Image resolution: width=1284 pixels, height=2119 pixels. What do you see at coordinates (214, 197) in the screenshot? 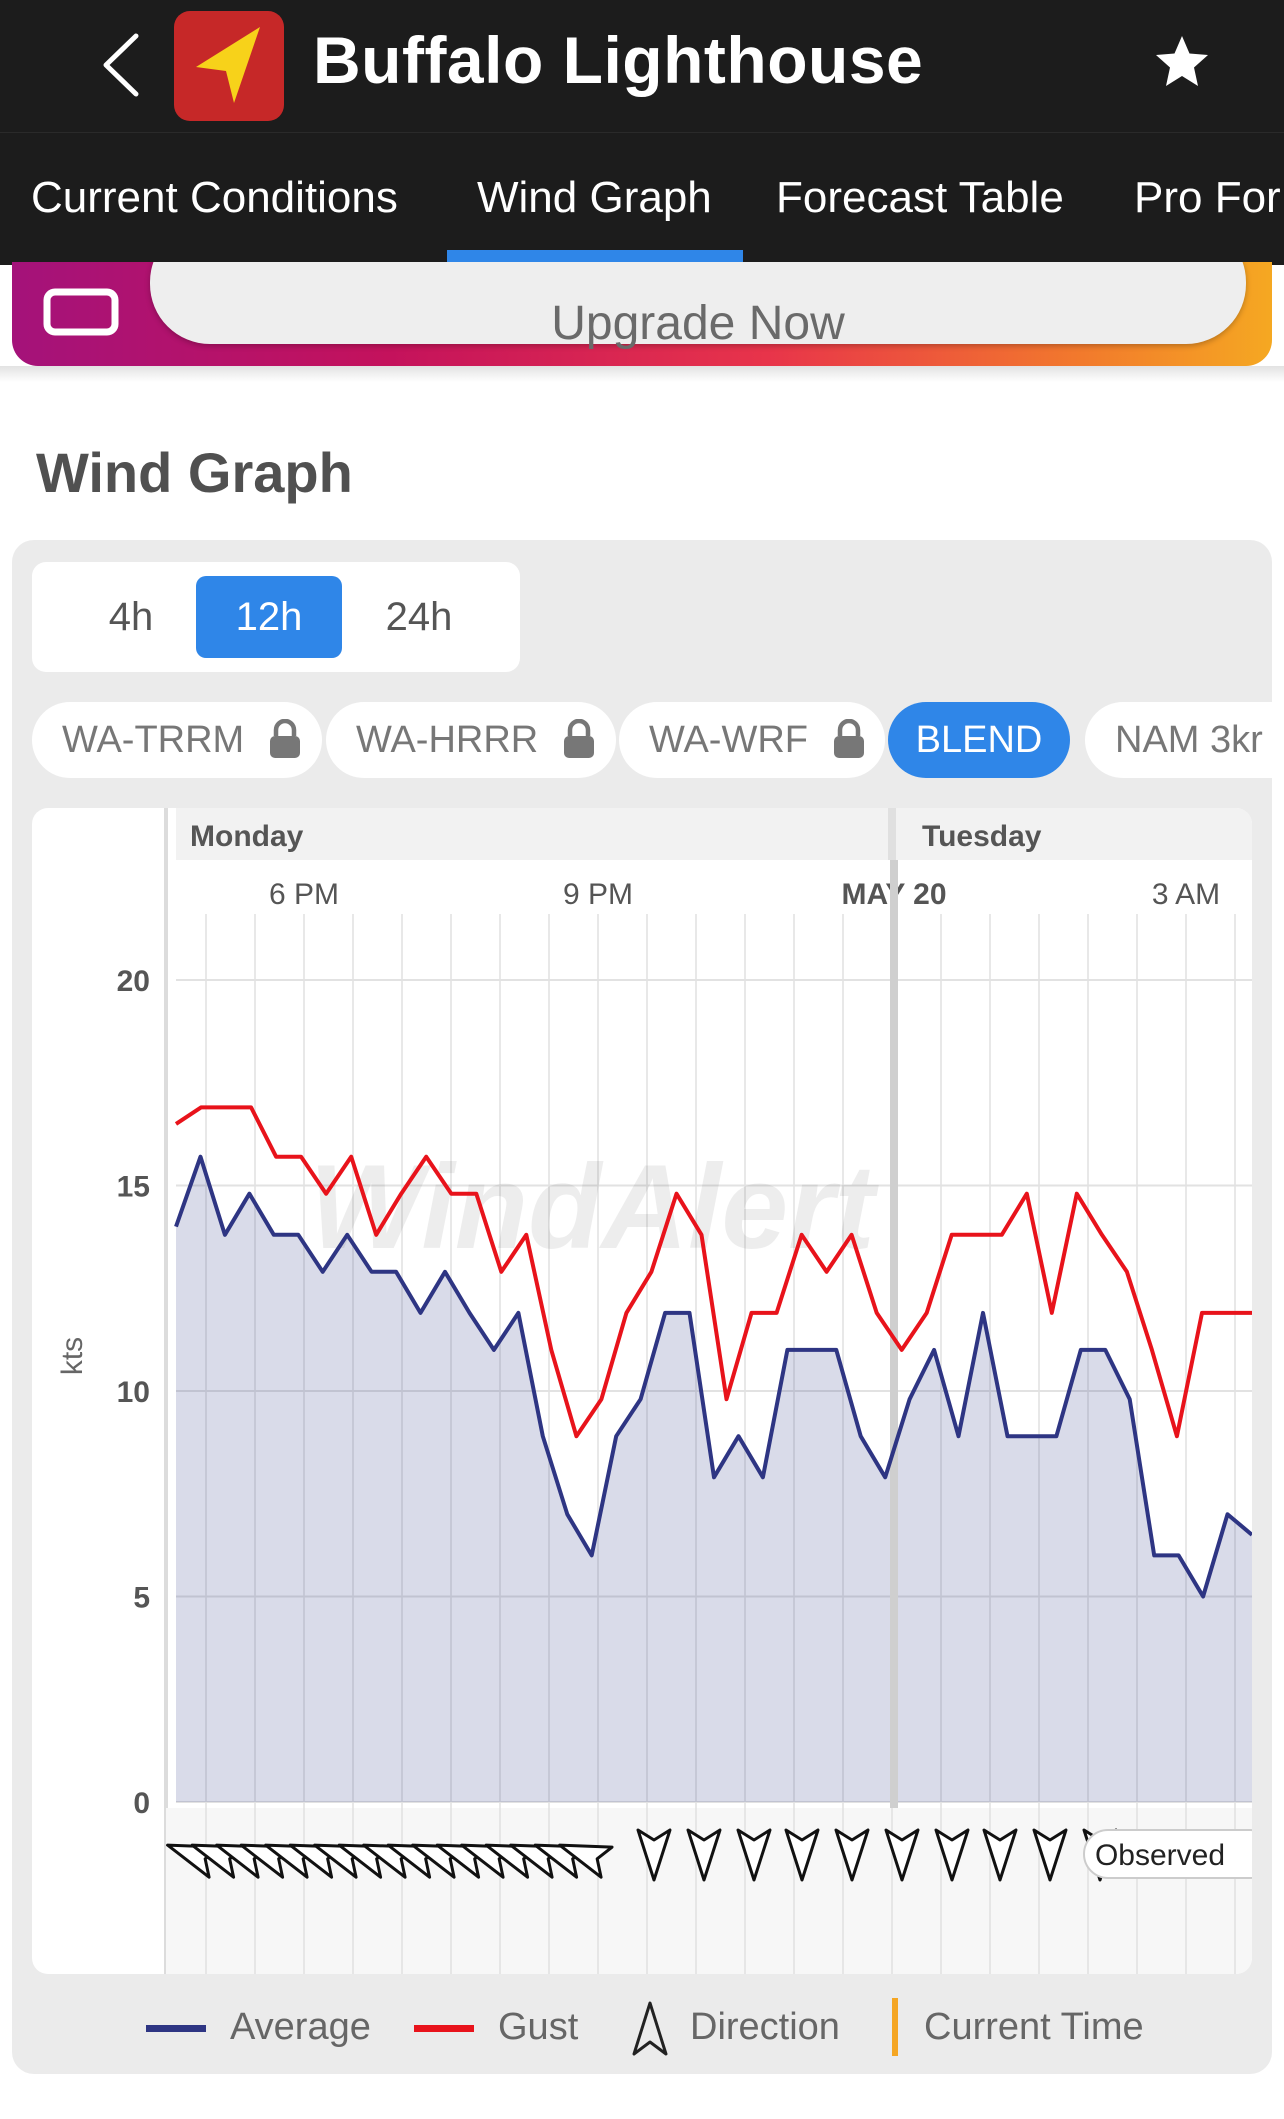
I see `tab-current-conditions: Current Conditions` at bounding box center [214, 197].